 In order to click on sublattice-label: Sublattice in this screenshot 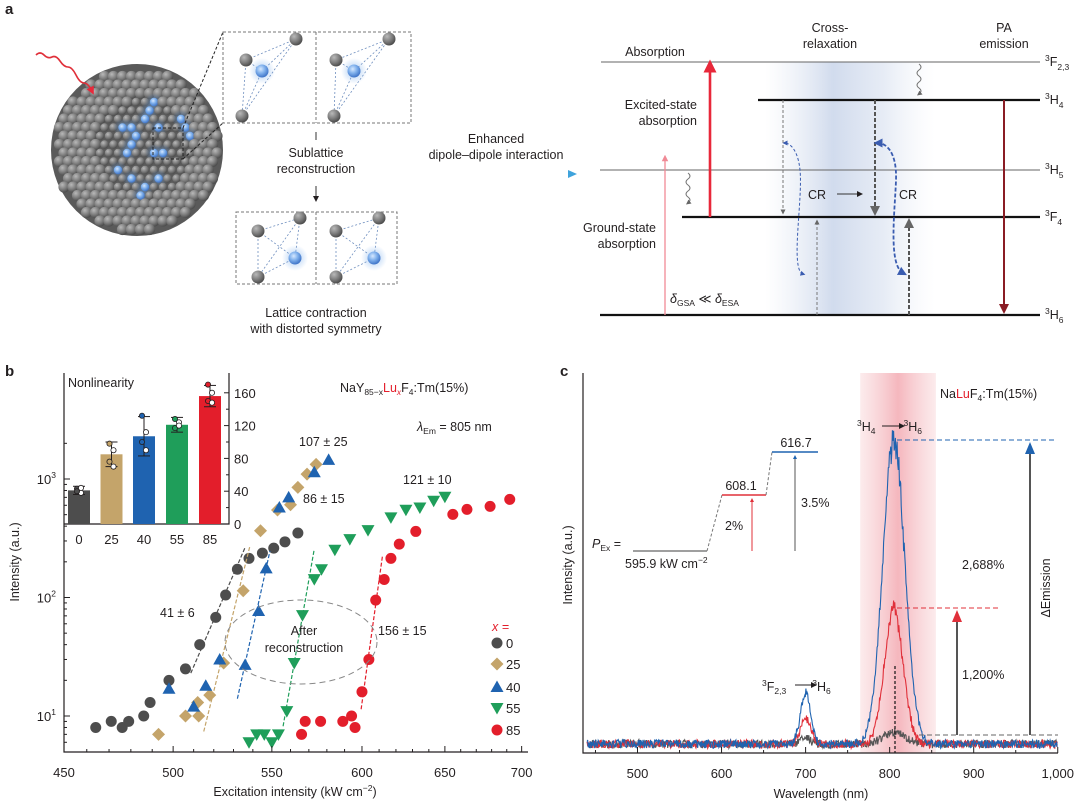, I will do `click(316, 153)`.